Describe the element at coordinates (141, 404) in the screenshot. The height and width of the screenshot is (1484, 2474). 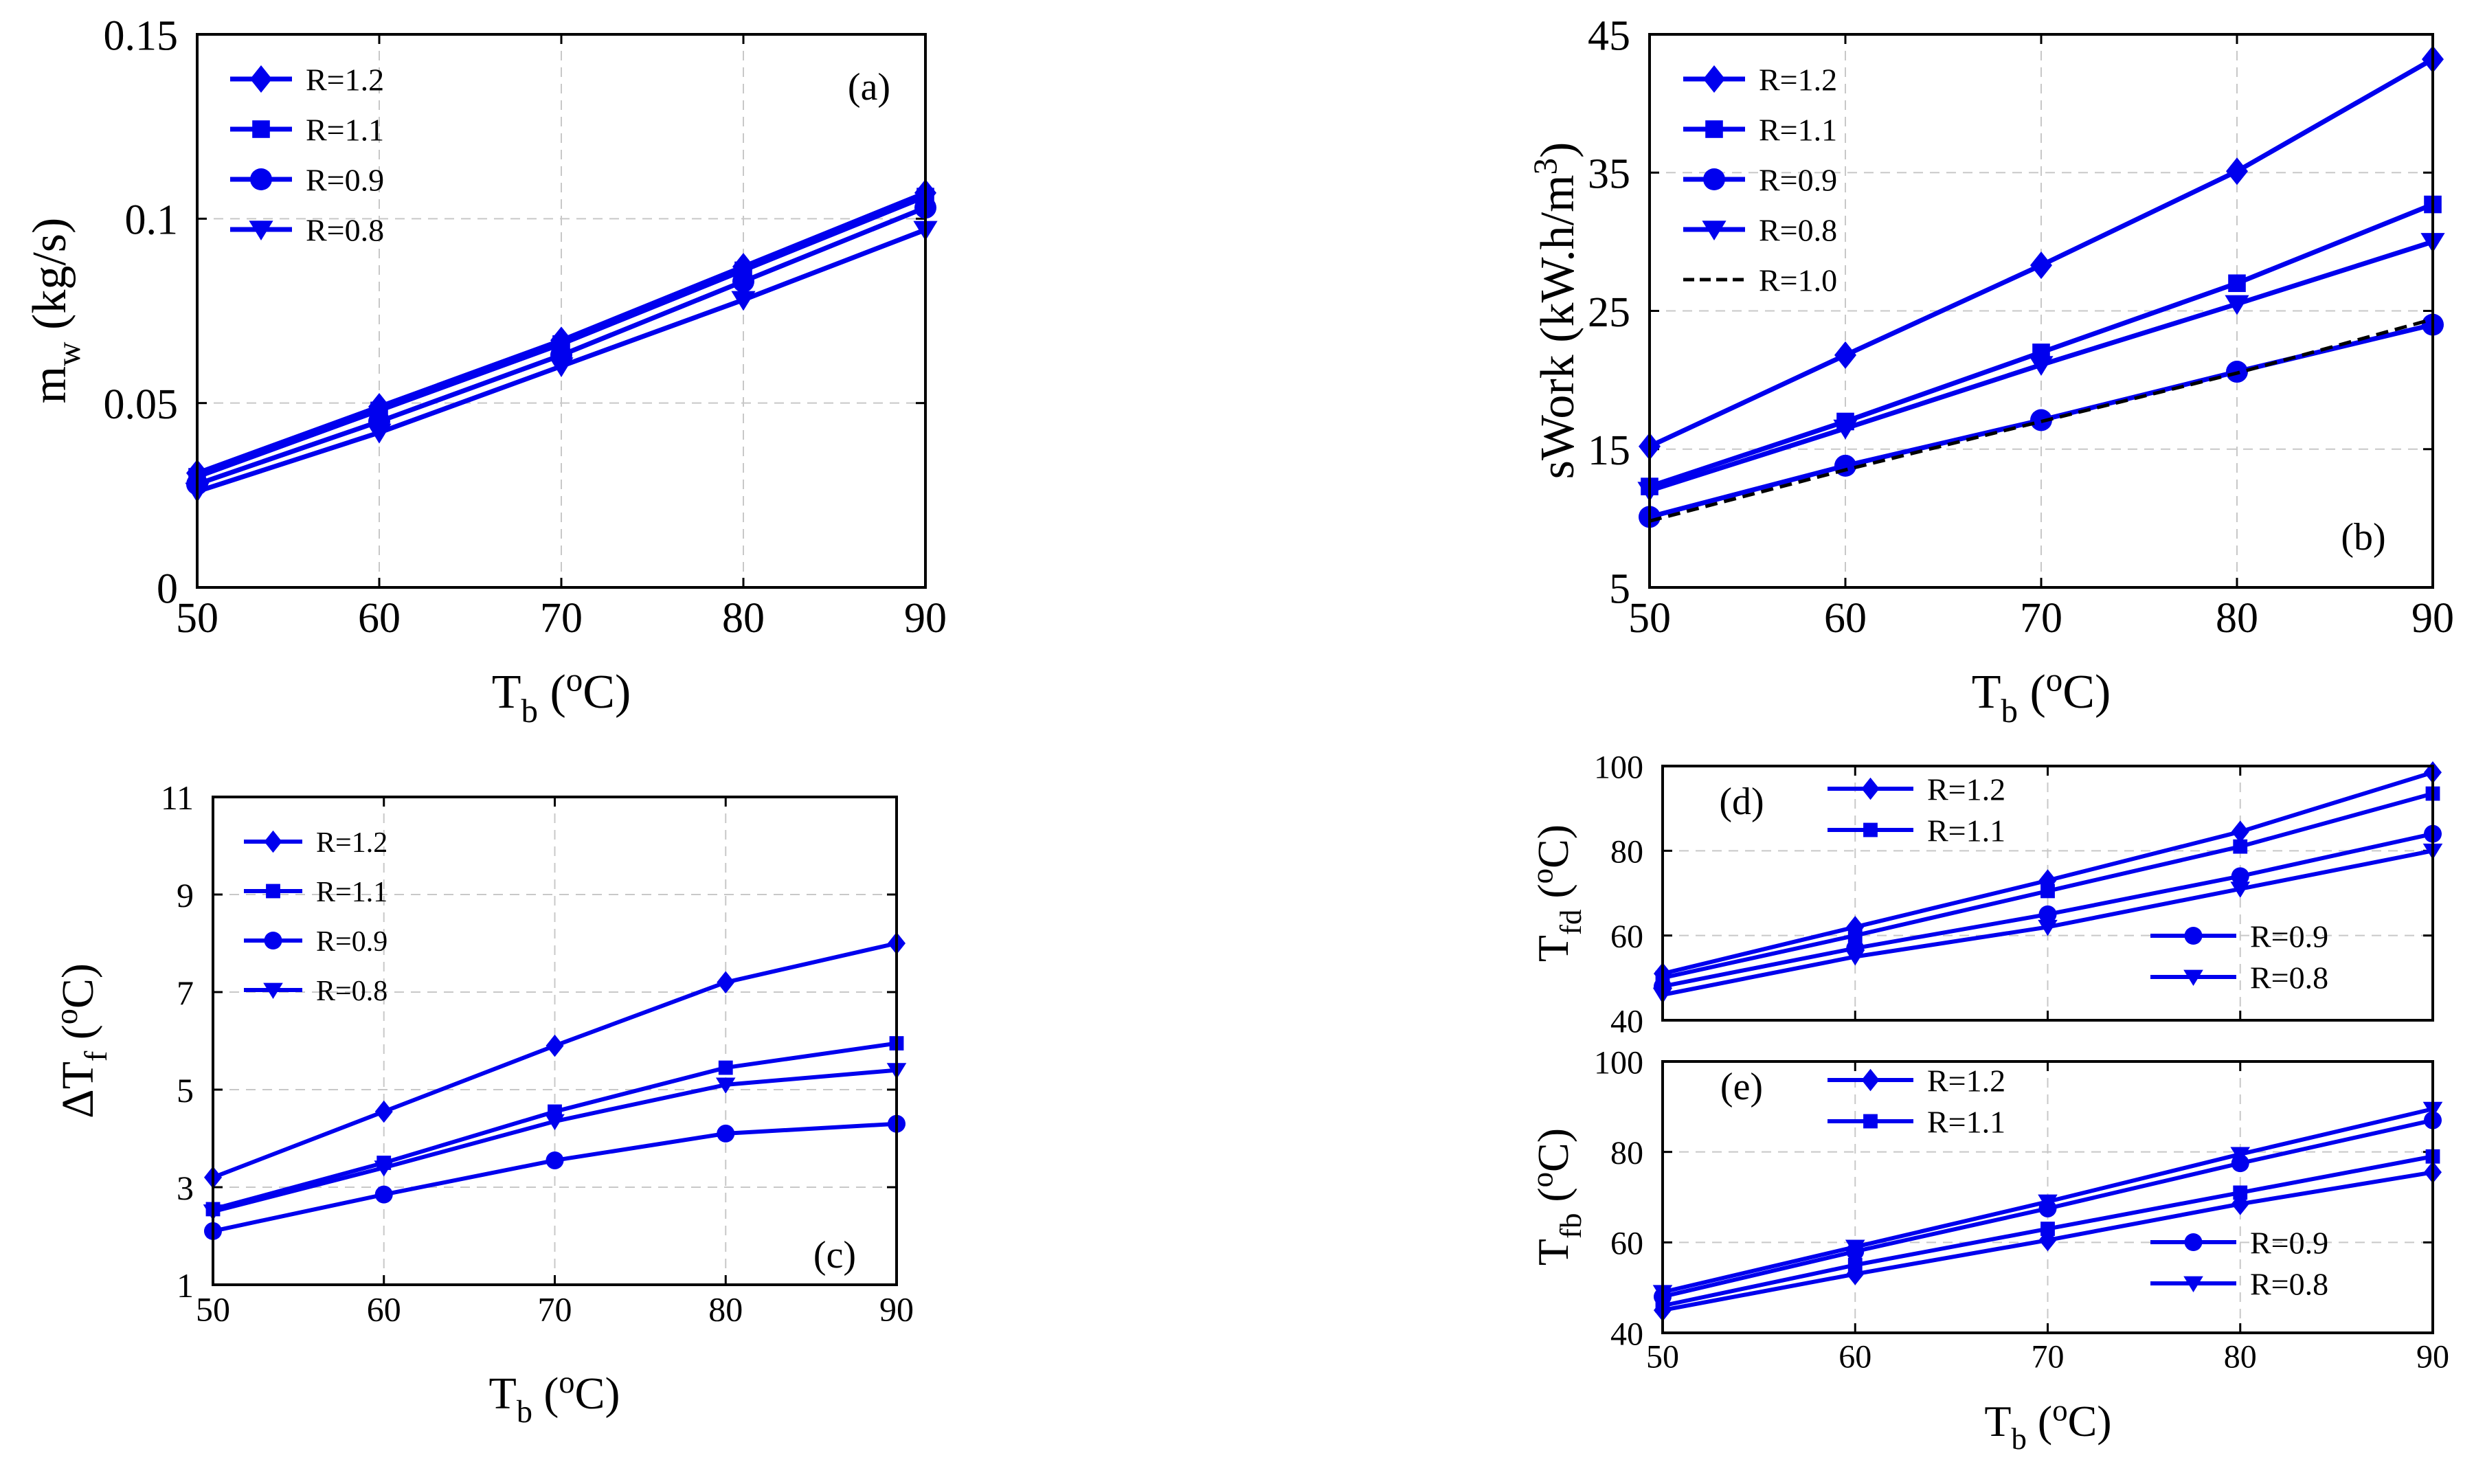
I see `y-tick-label: 0.05` at that location.